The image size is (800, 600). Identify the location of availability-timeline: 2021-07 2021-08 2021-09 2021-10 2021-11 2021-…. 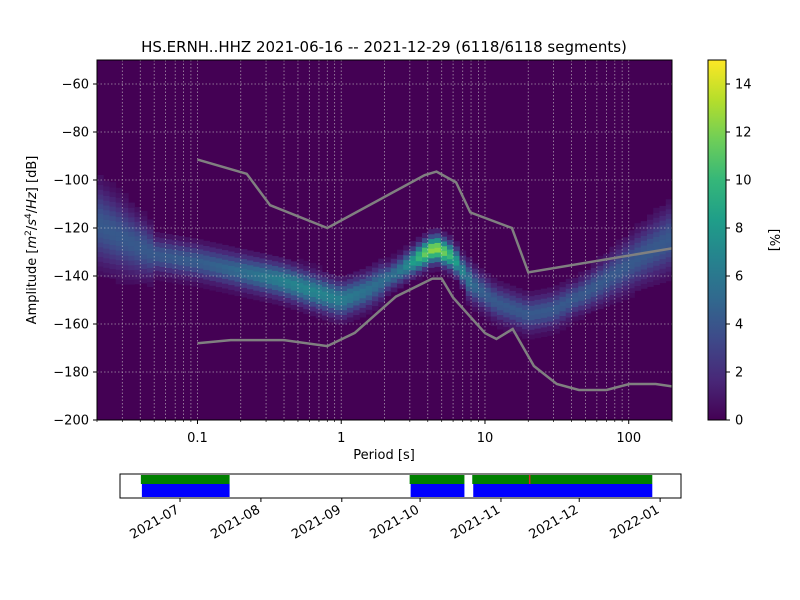
(400, 508).